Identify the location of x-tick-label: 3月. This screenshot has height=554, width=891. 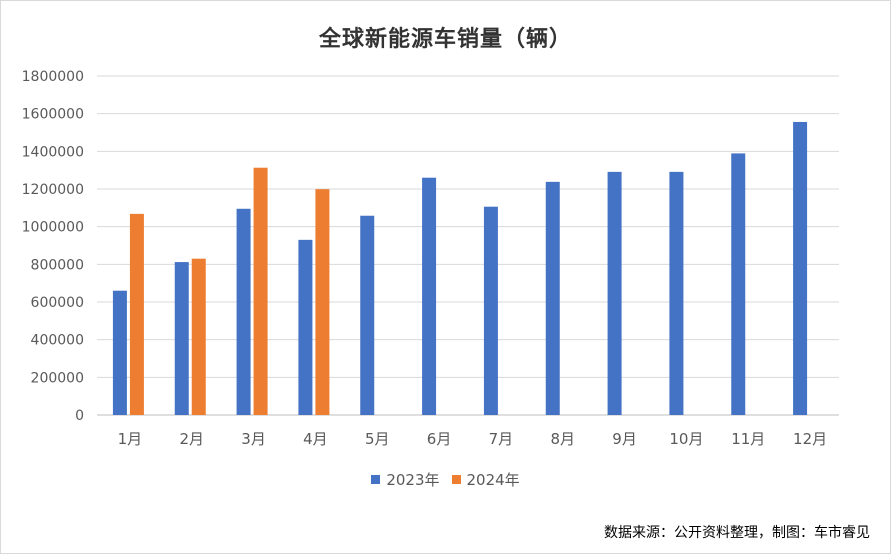
(253, 439).